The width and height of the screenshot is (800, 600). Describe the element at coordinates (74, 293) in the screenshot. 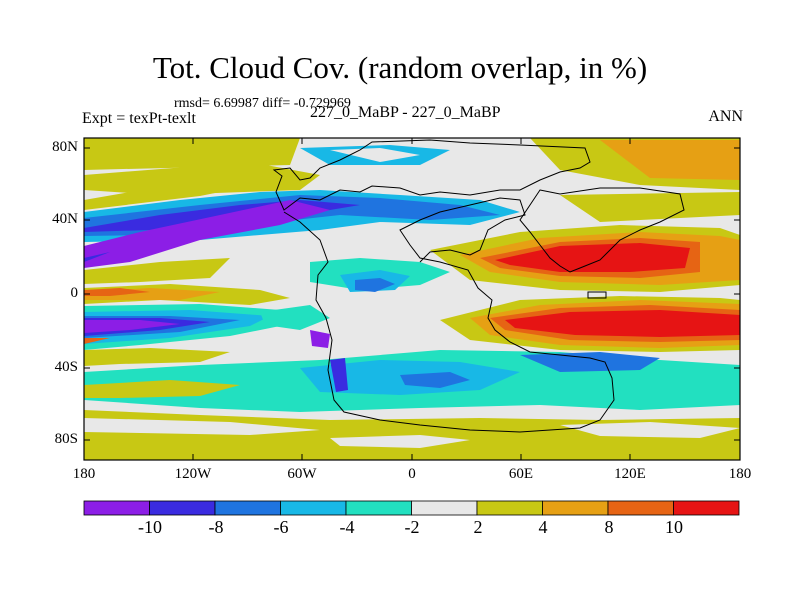

I see `y-tick-label: 0` at that location.